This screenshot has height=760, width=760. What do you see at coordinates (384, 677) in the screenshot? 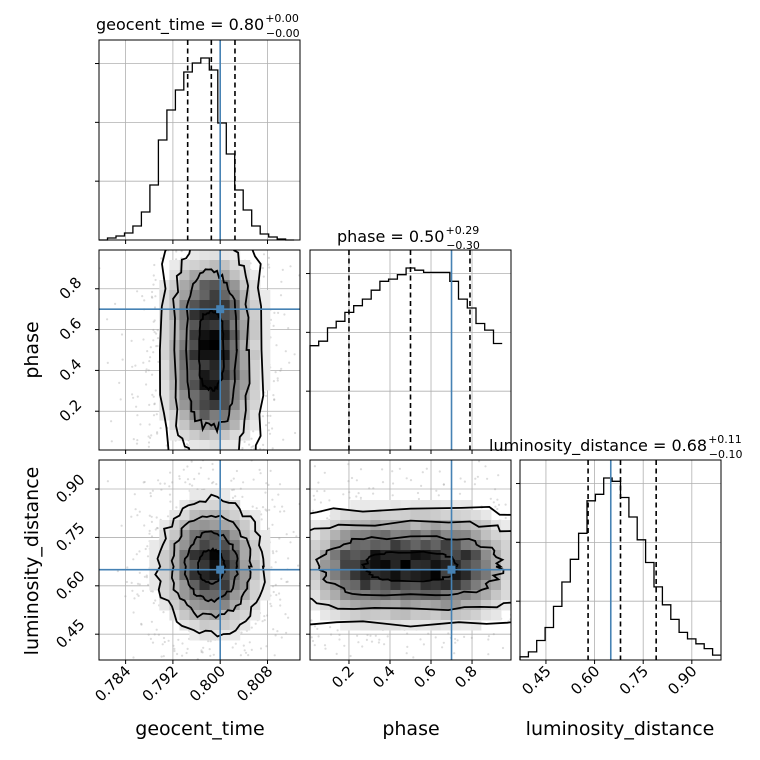
I see `x-tick-label: 0.4` at bounding box center [384, 677].